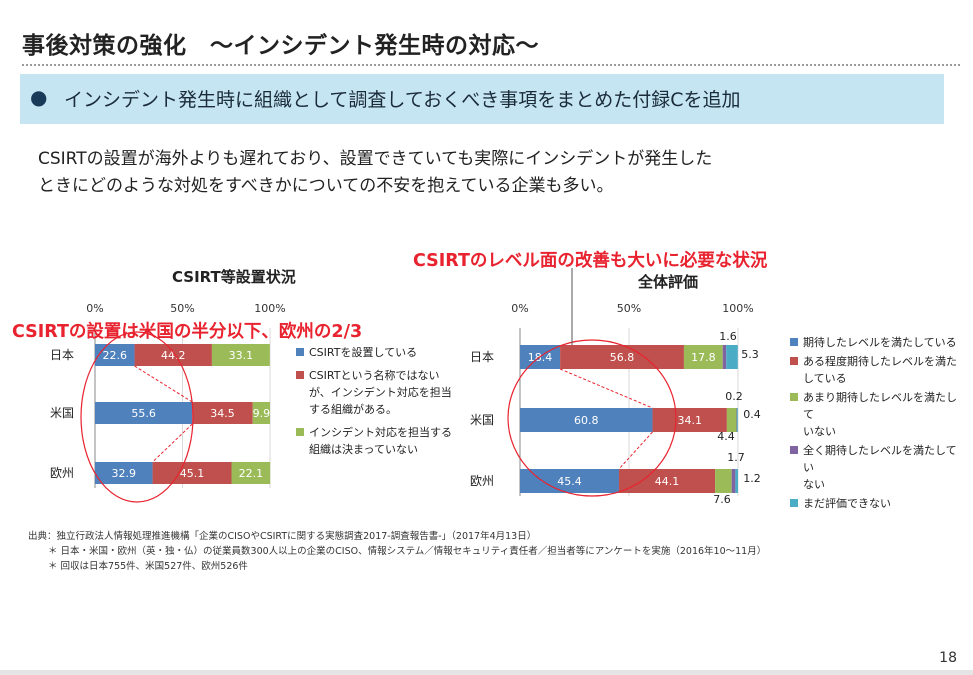 The image size is (973, 675). Describe the element at coordinates (62, 473) in the screenshot. I see `chart-0-category-label: 欧州` at that location.